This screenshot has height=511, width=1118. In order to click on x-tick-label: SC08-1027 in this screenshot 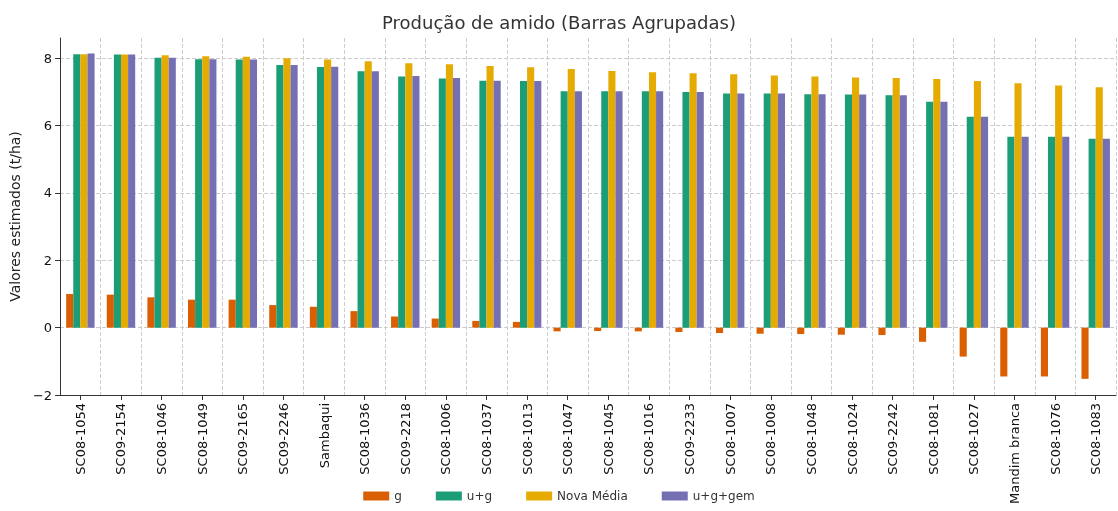, I will do `click(974, 439)`.